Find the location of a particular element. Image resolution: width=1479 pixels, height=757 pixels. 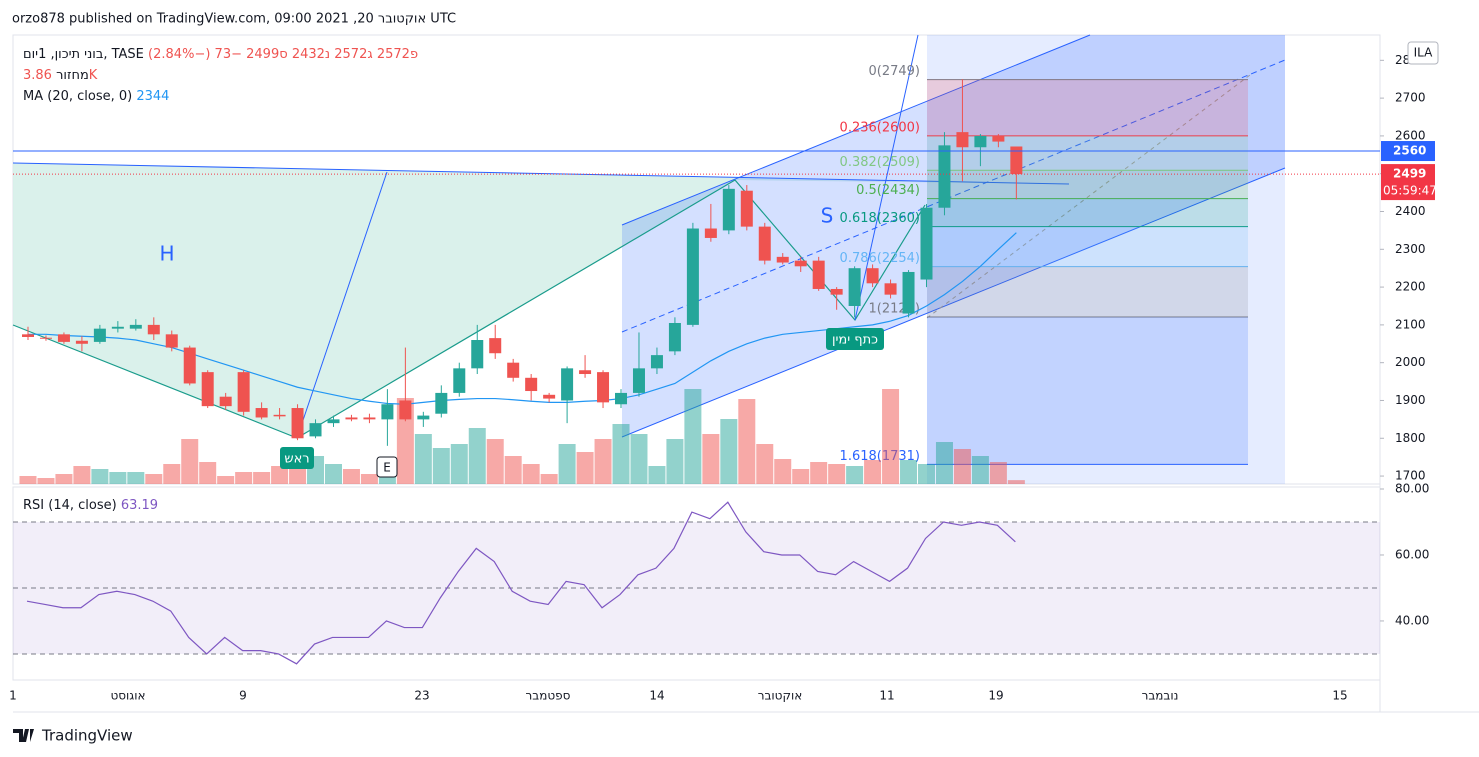

x-tick-label: נובמבר is located at coordinates (1160, 696).